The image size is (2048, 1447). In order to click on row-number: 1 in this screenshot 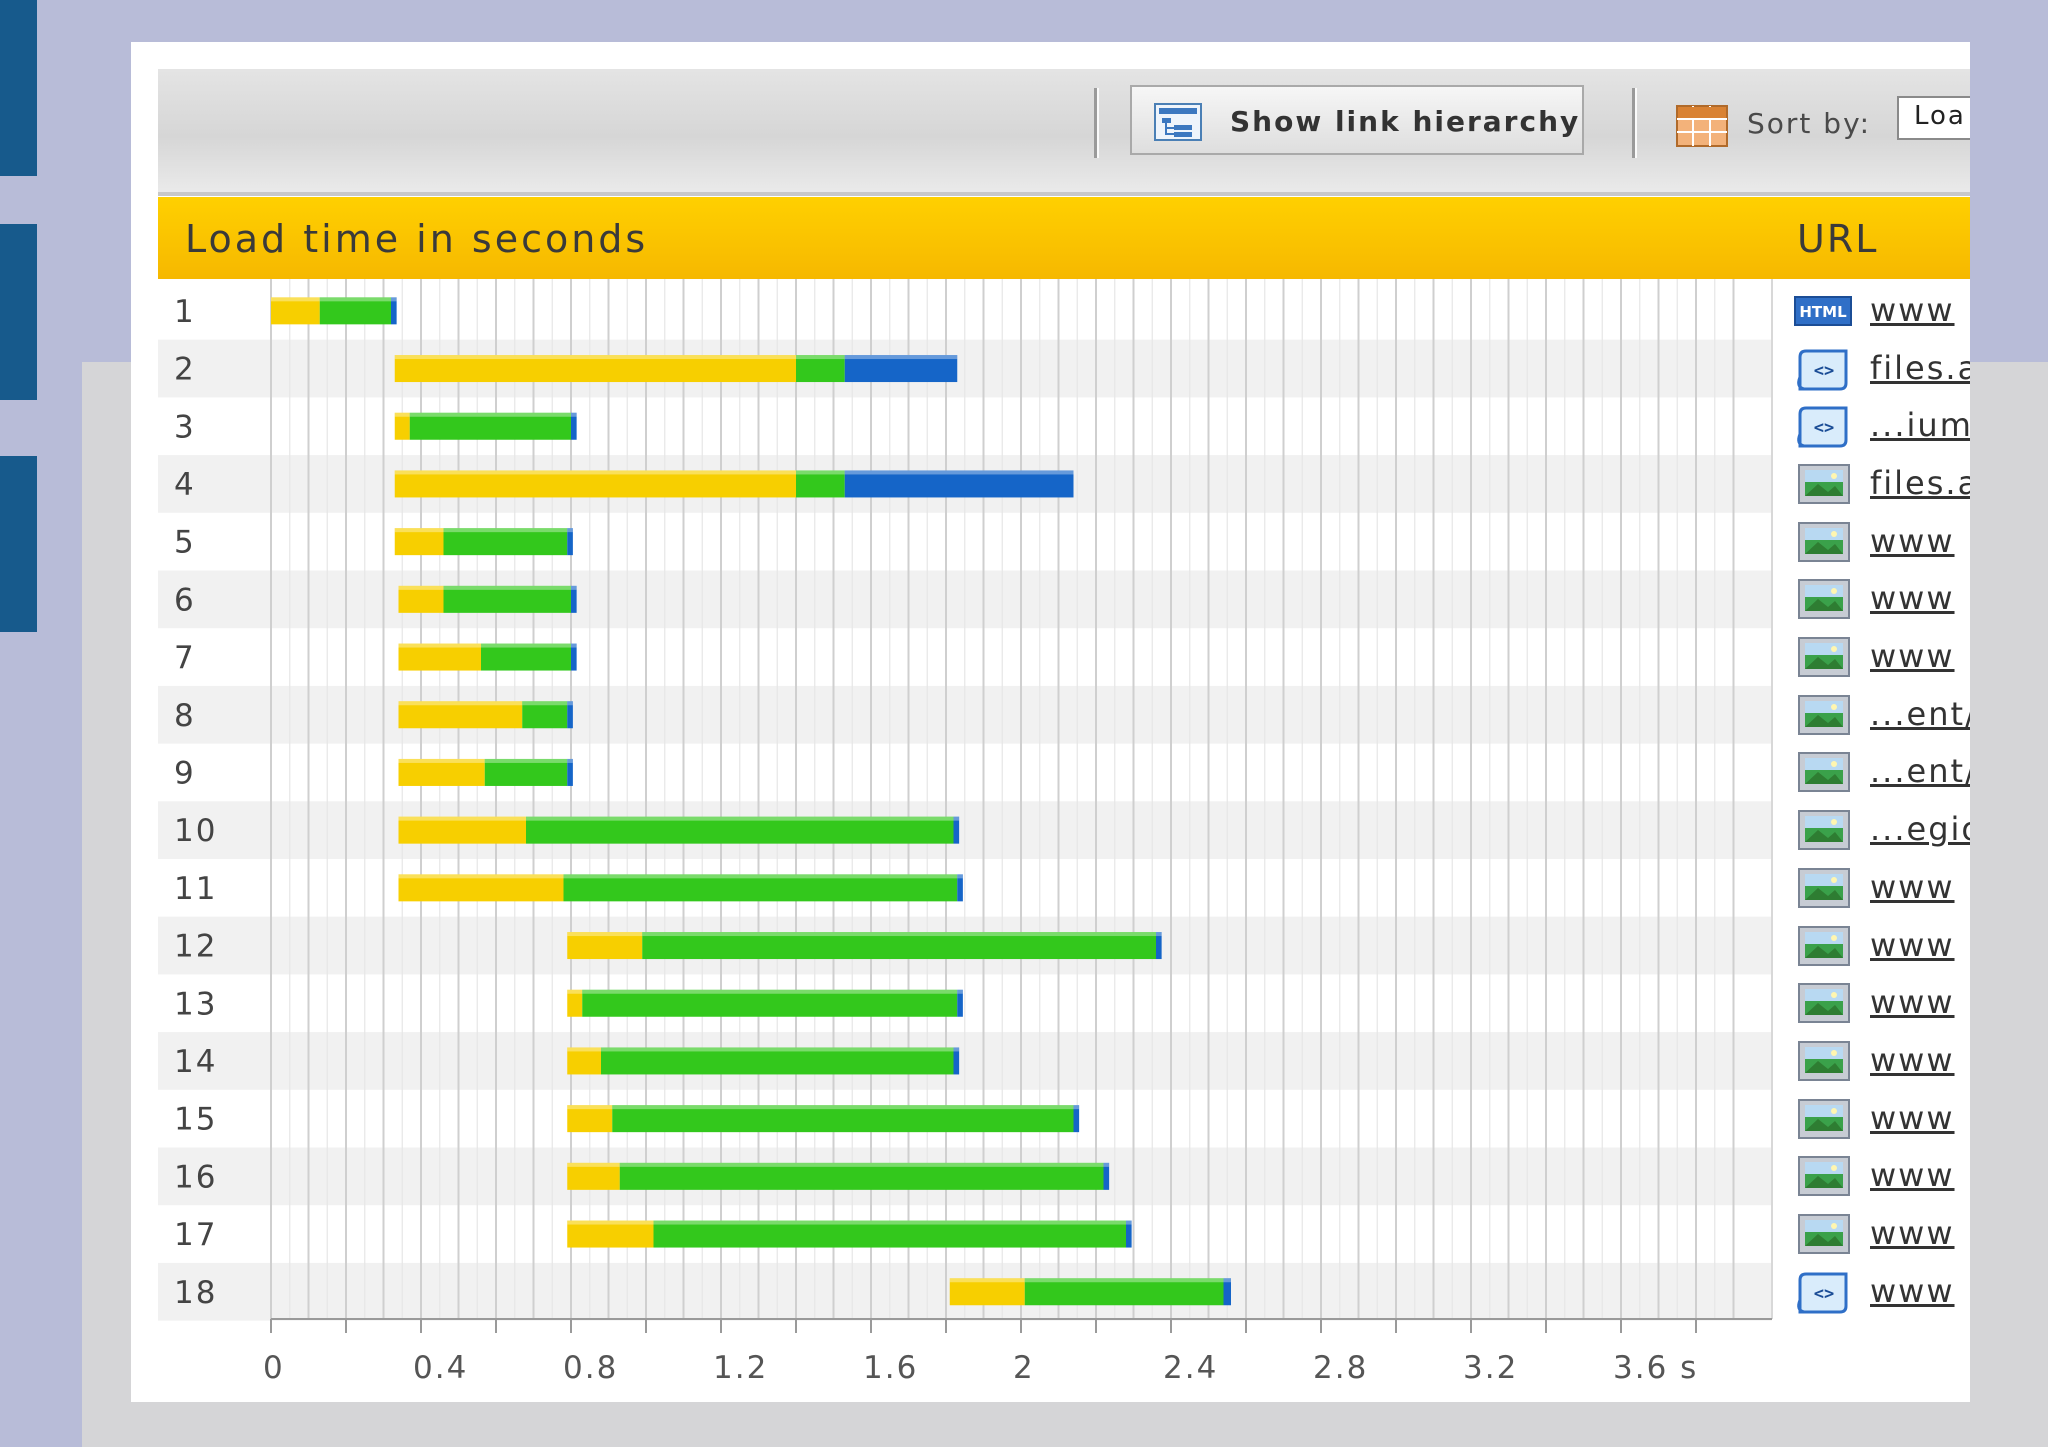, I will do `click(185, 312)`.